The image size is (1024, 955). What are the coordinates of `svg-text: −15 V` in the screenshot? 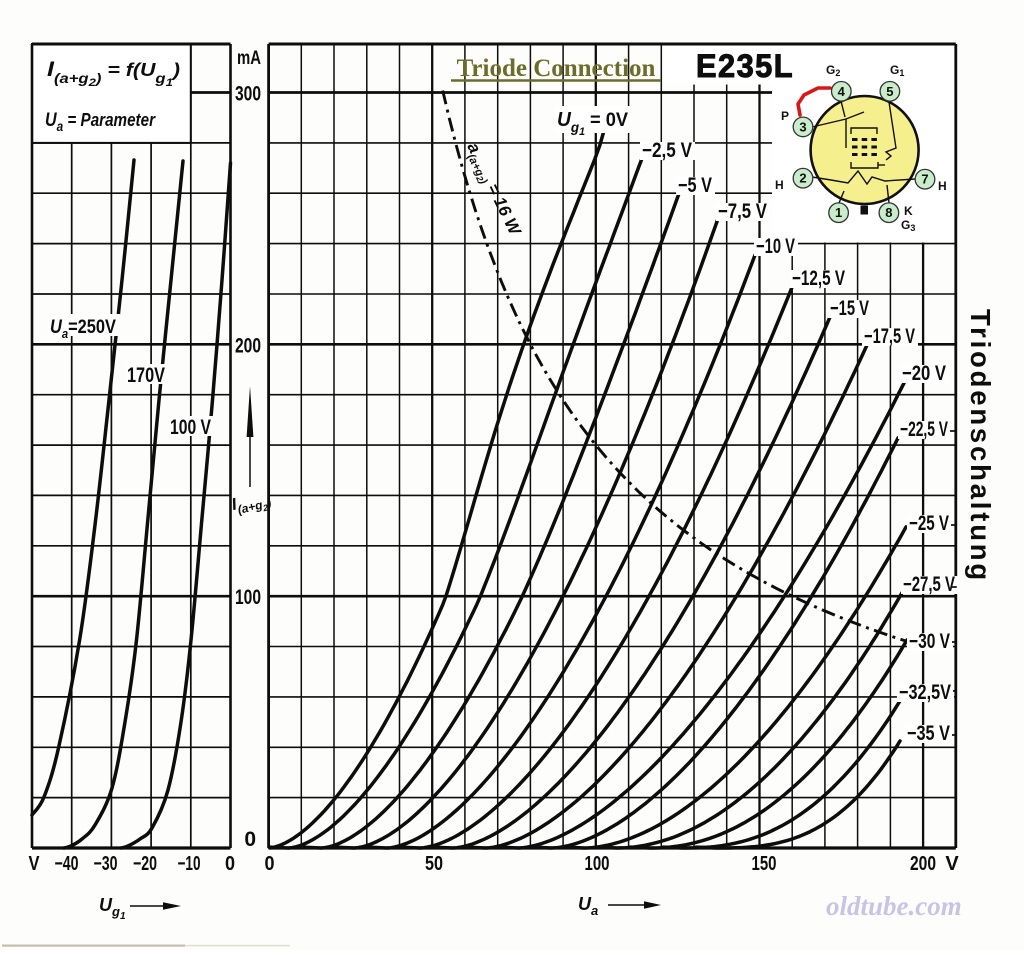 It's located at (849, 308).